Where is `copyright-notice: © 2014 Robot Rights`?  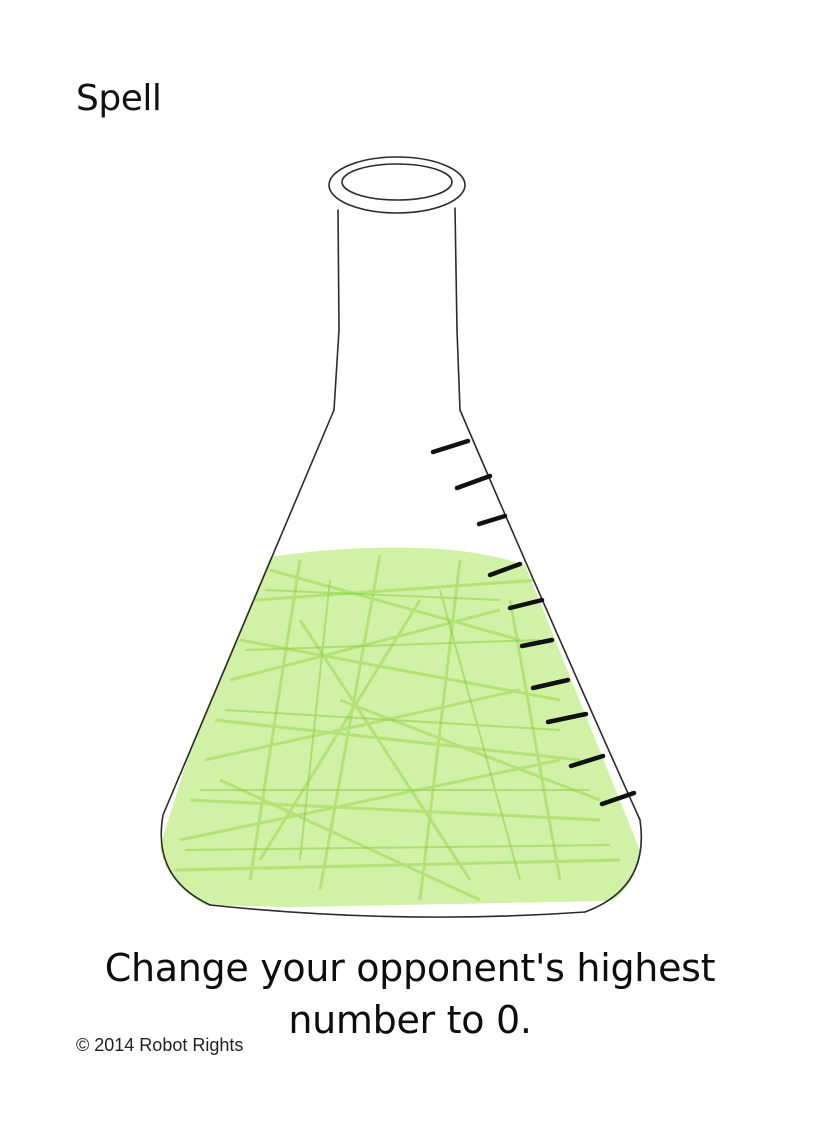 copyright-notice: © 2014 Robot Rights is located at coordinates (160, 1045).